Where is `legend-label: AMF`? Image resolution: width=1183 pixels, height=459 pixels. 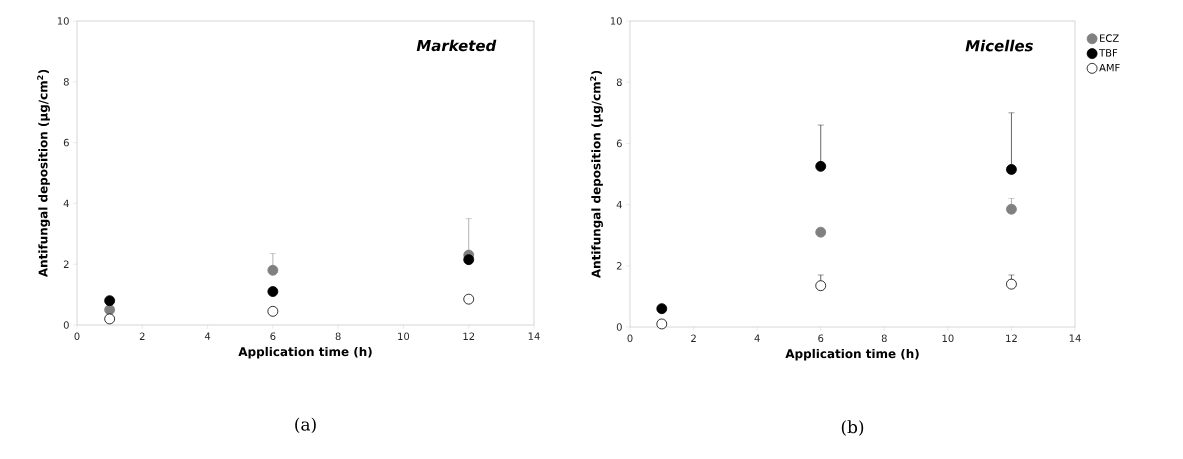
legend-label: AMF is located at coordinates (1109, 67).